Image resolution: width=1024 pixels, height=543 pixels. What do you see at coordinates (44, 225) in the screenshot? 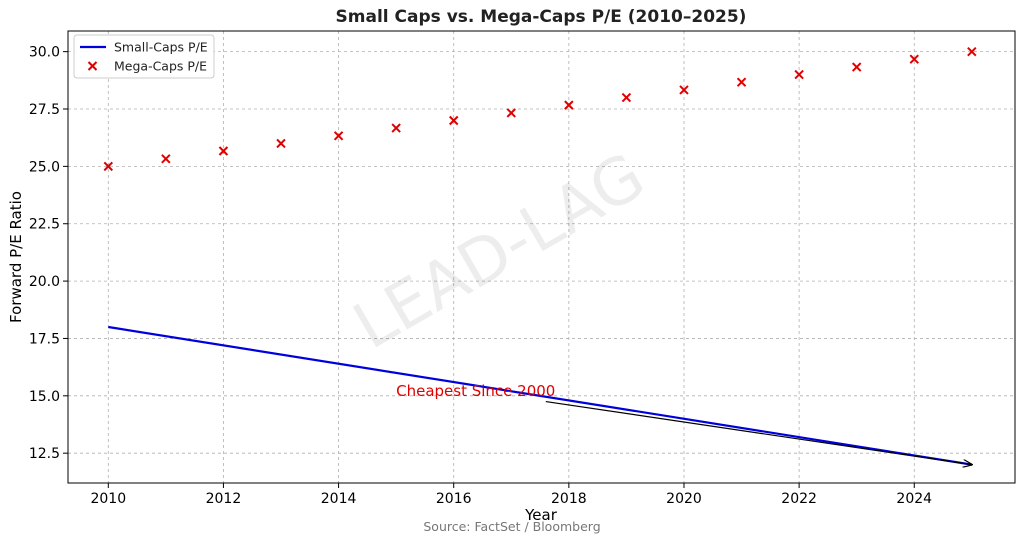
I see `y-tick-label: 22.5` at bounding box center [44, 225].